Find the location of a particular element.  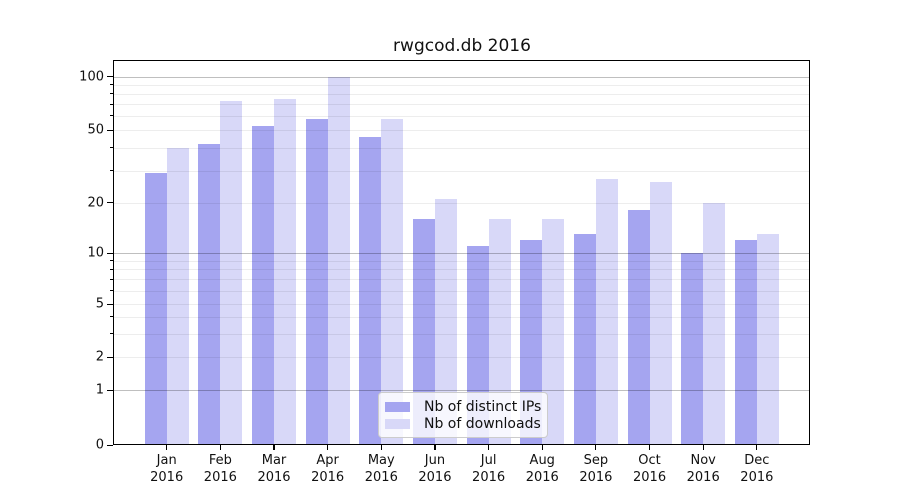

x-tick-label: Nov 2016 is located at coordinates (703, 469).